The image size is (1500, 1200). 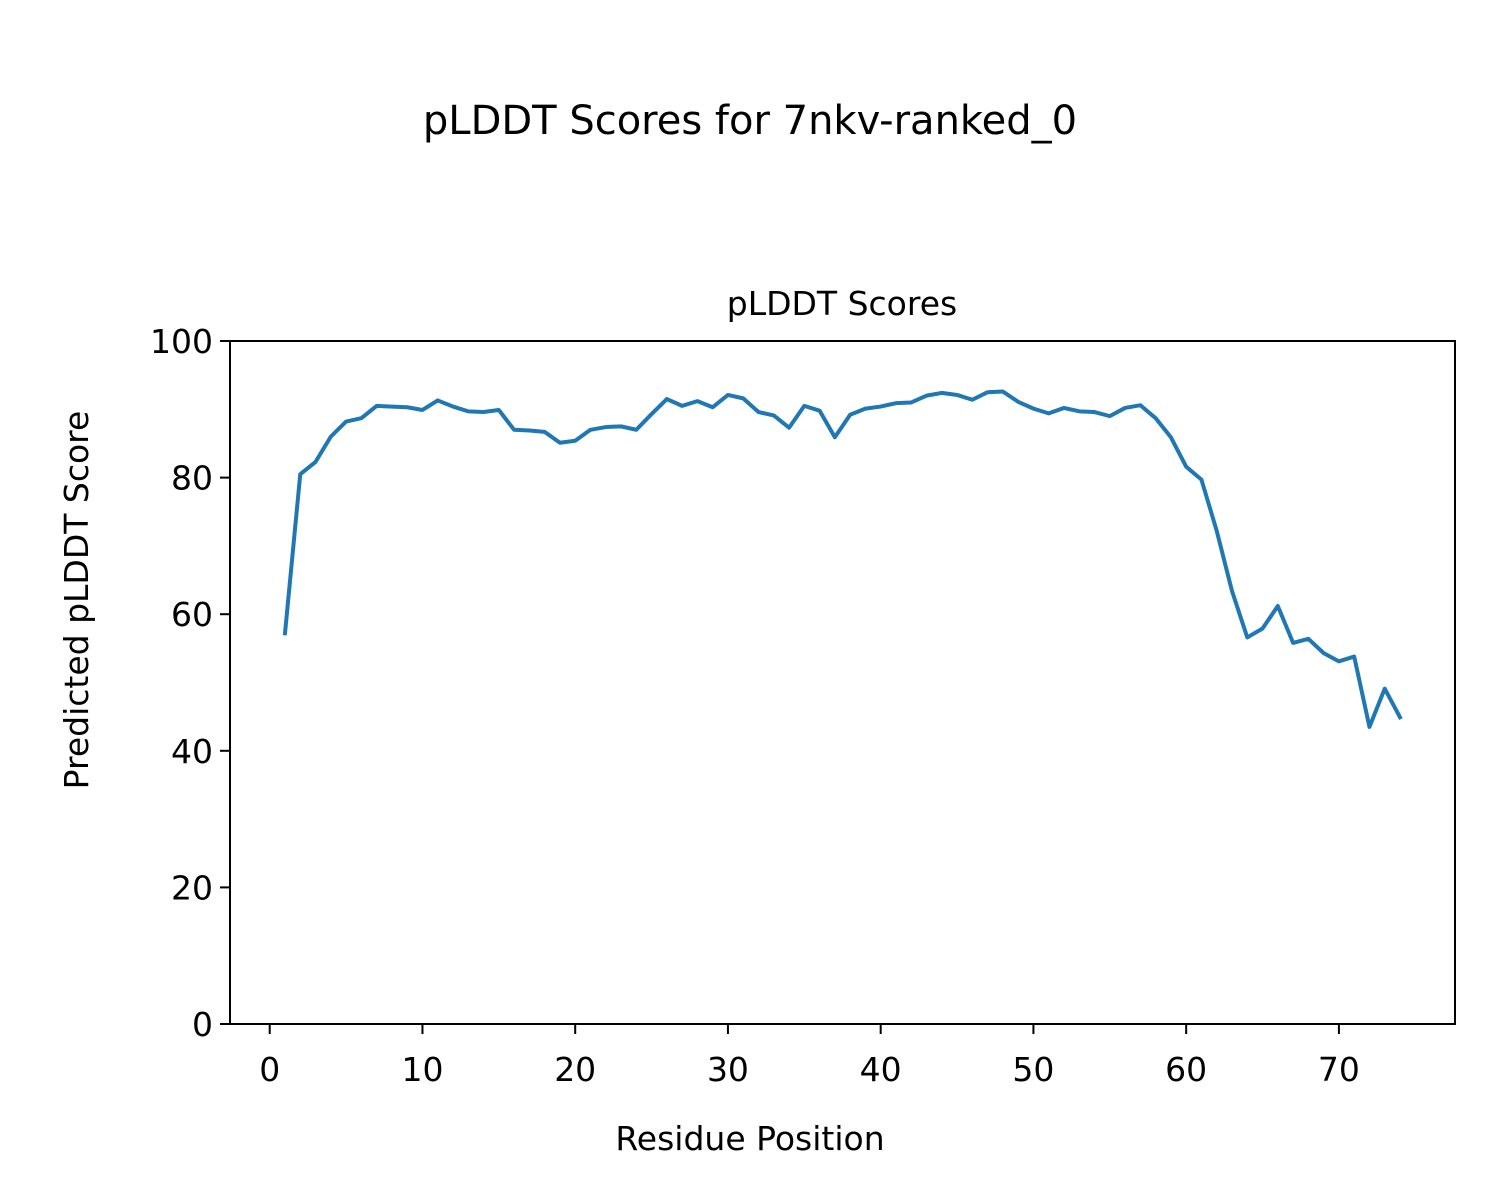 What do you see at coordinates (1339, 1069) in the screenshot?
I see `x-tick-label: 70` at bounding box center [1339, 1069].